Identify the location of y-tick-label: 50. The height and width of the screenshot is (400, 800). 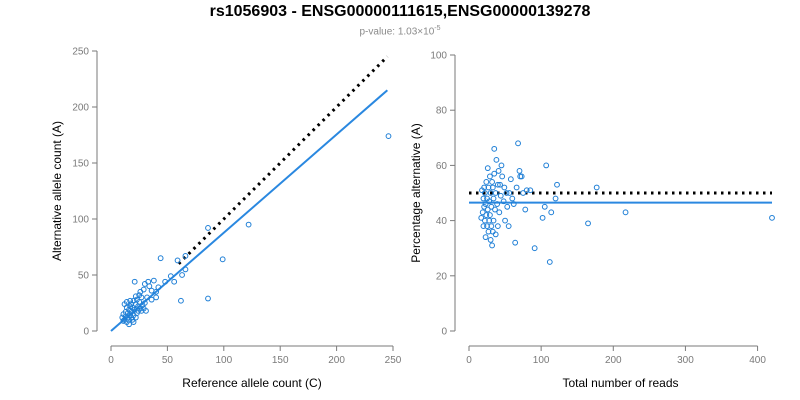
(84, 276).